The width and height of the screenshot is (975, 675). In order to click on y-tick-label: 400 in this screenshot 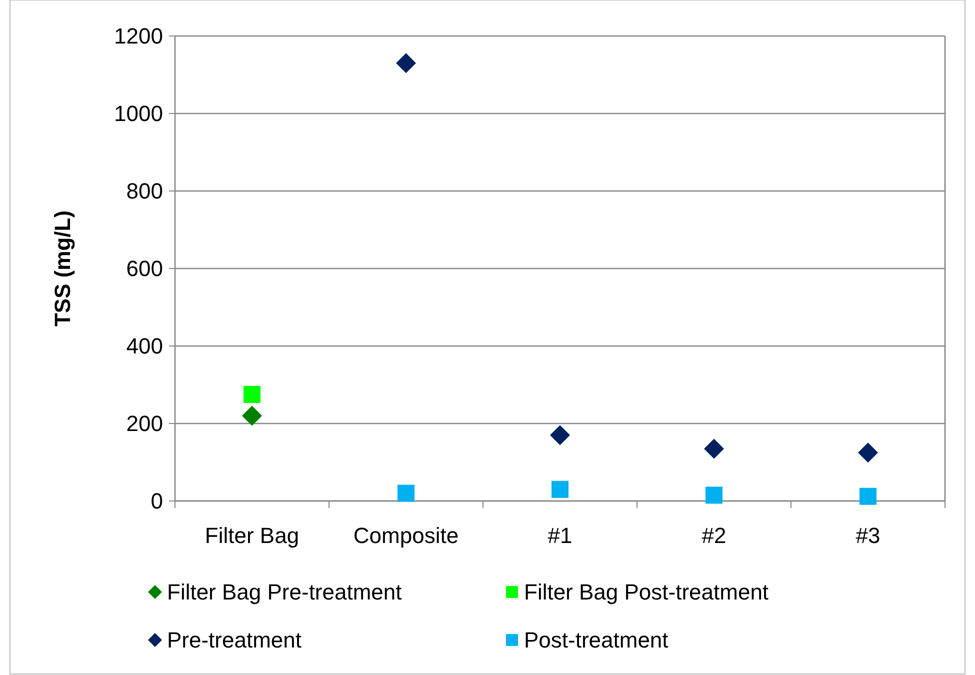, I will do `click(144, 346)`.